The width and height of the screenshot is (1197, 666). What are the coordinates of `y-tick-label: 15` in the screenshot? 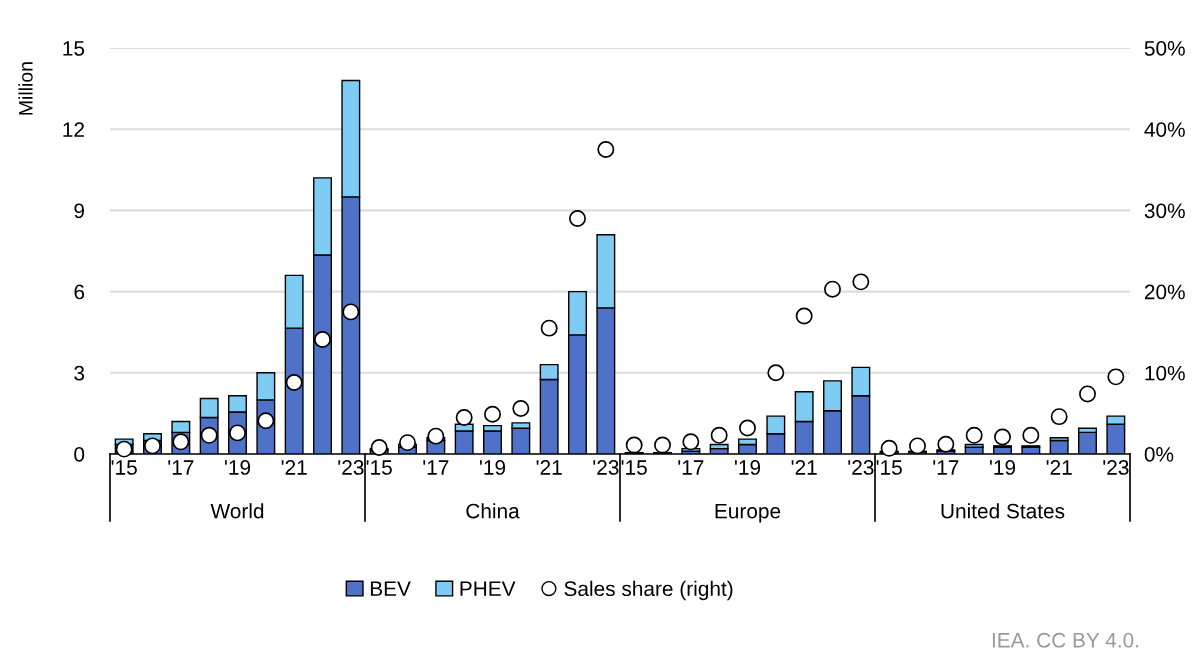 It's located at (74, 48).